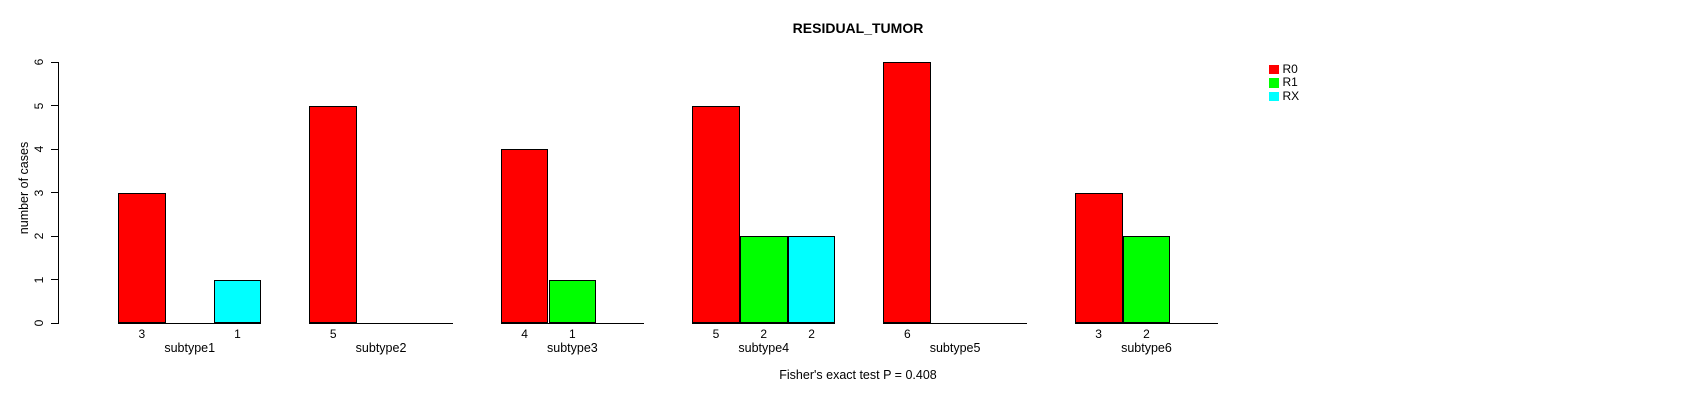 Image resolution: width=1690 pixels, height=400 pixels. Describe the element at coordinates (39, 323) in the screenshot. I see `y-tick-label: 0` at that location.